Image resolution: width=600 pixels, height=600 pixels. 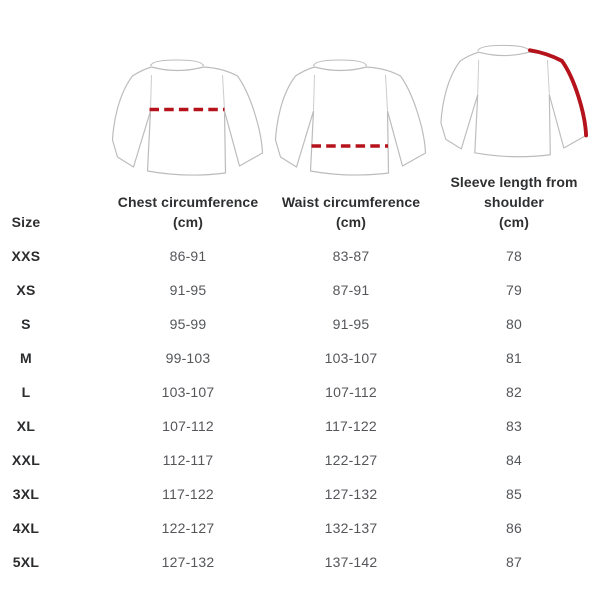 What do you see at coordinates (188, 290) in the screenshot?
I see `chest-value-cell: 91-95` at bounding box center [188, 290].